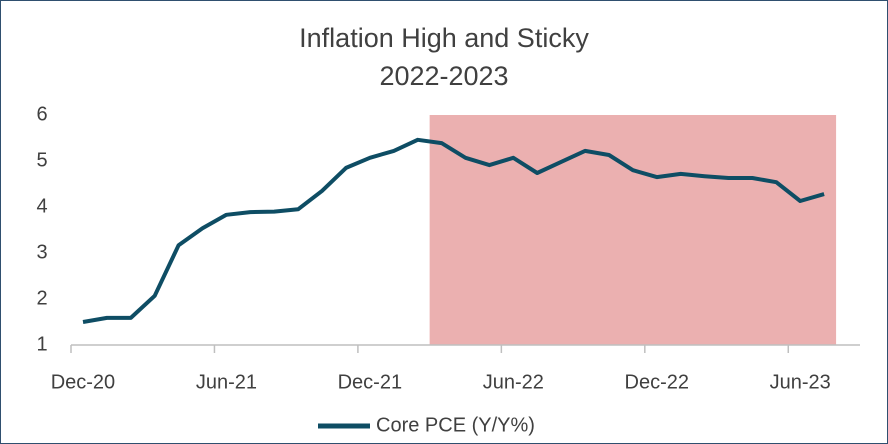 This screenshot has height=444, width=888. Describe the element at coordinates (513, 382) in the screenshot. I see `x-tick-label: Jun-22` at that location.